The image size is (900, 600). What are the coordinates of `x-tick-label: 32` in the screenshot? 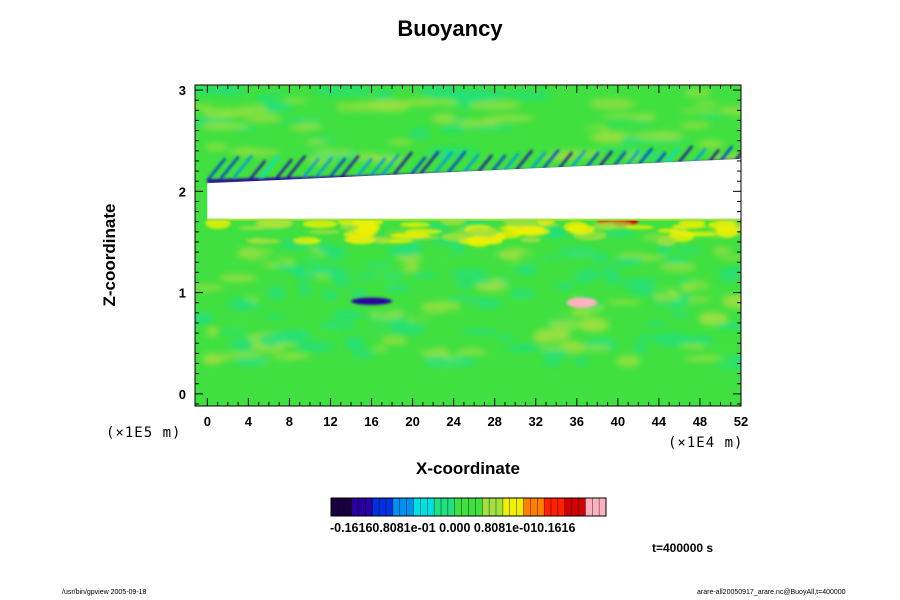 It's located at (536, 421).